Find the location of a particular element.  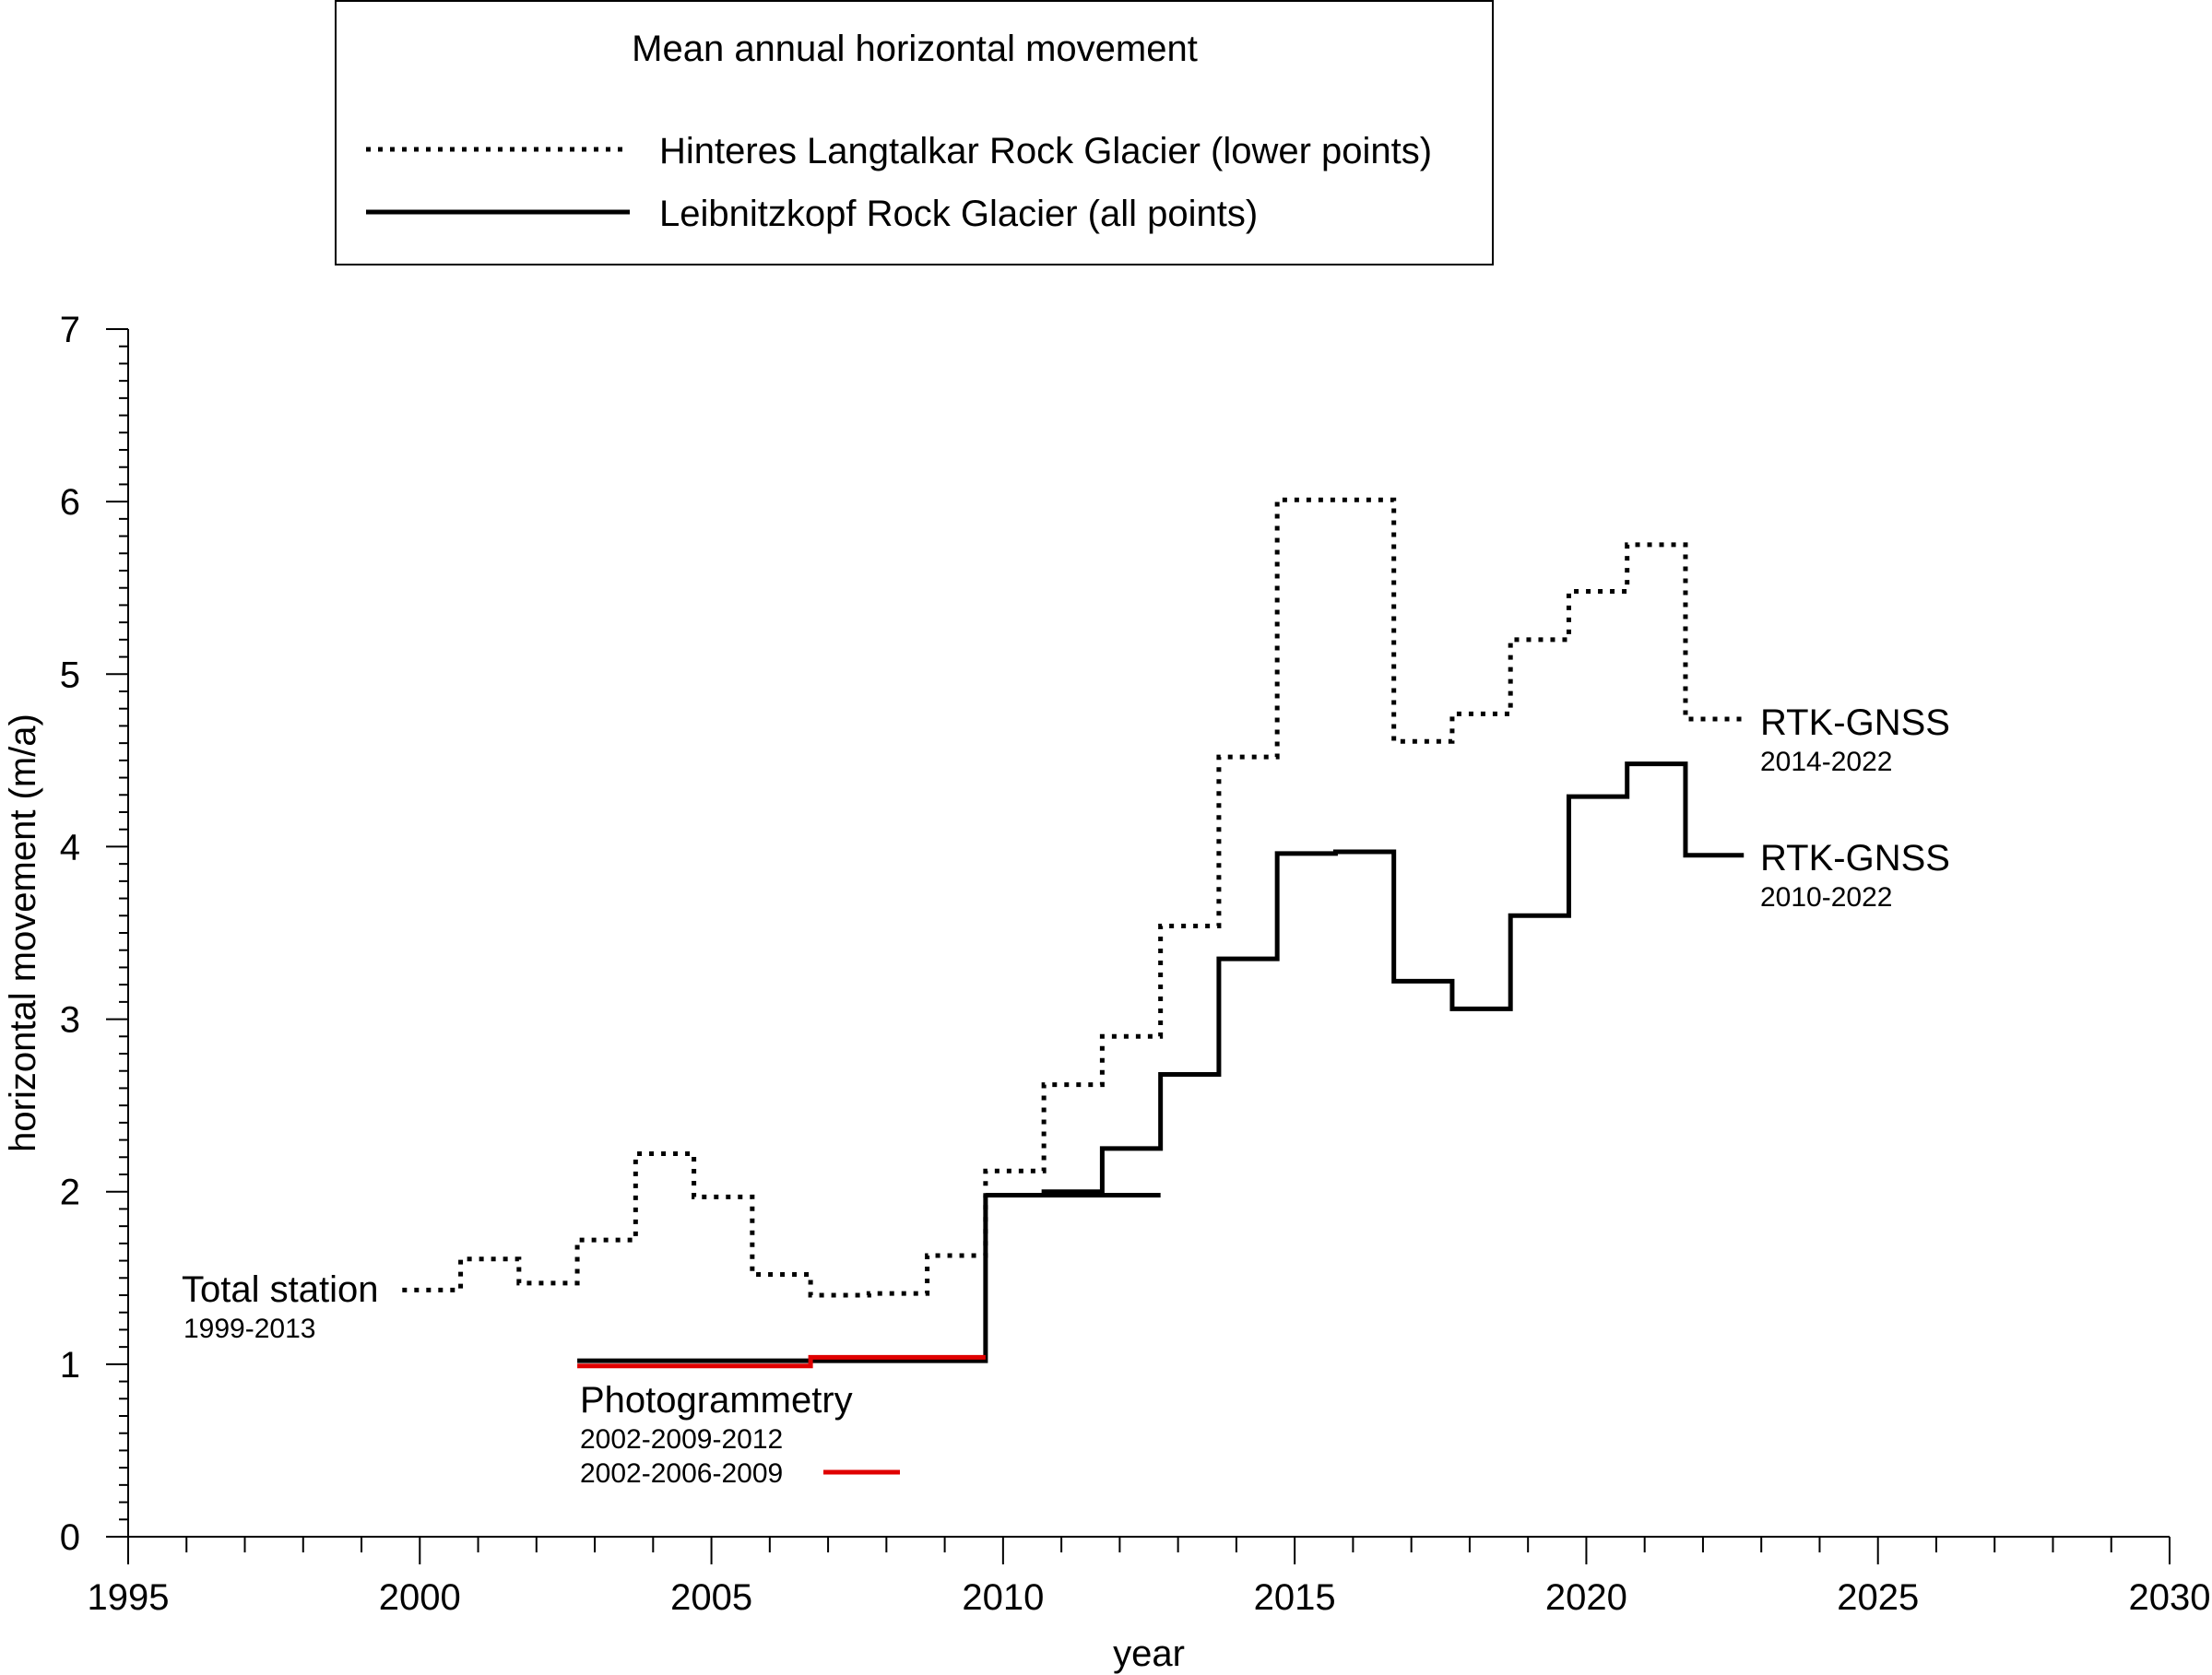

annotation-total-station-title: Total station is located at coordinates (280, 1289).